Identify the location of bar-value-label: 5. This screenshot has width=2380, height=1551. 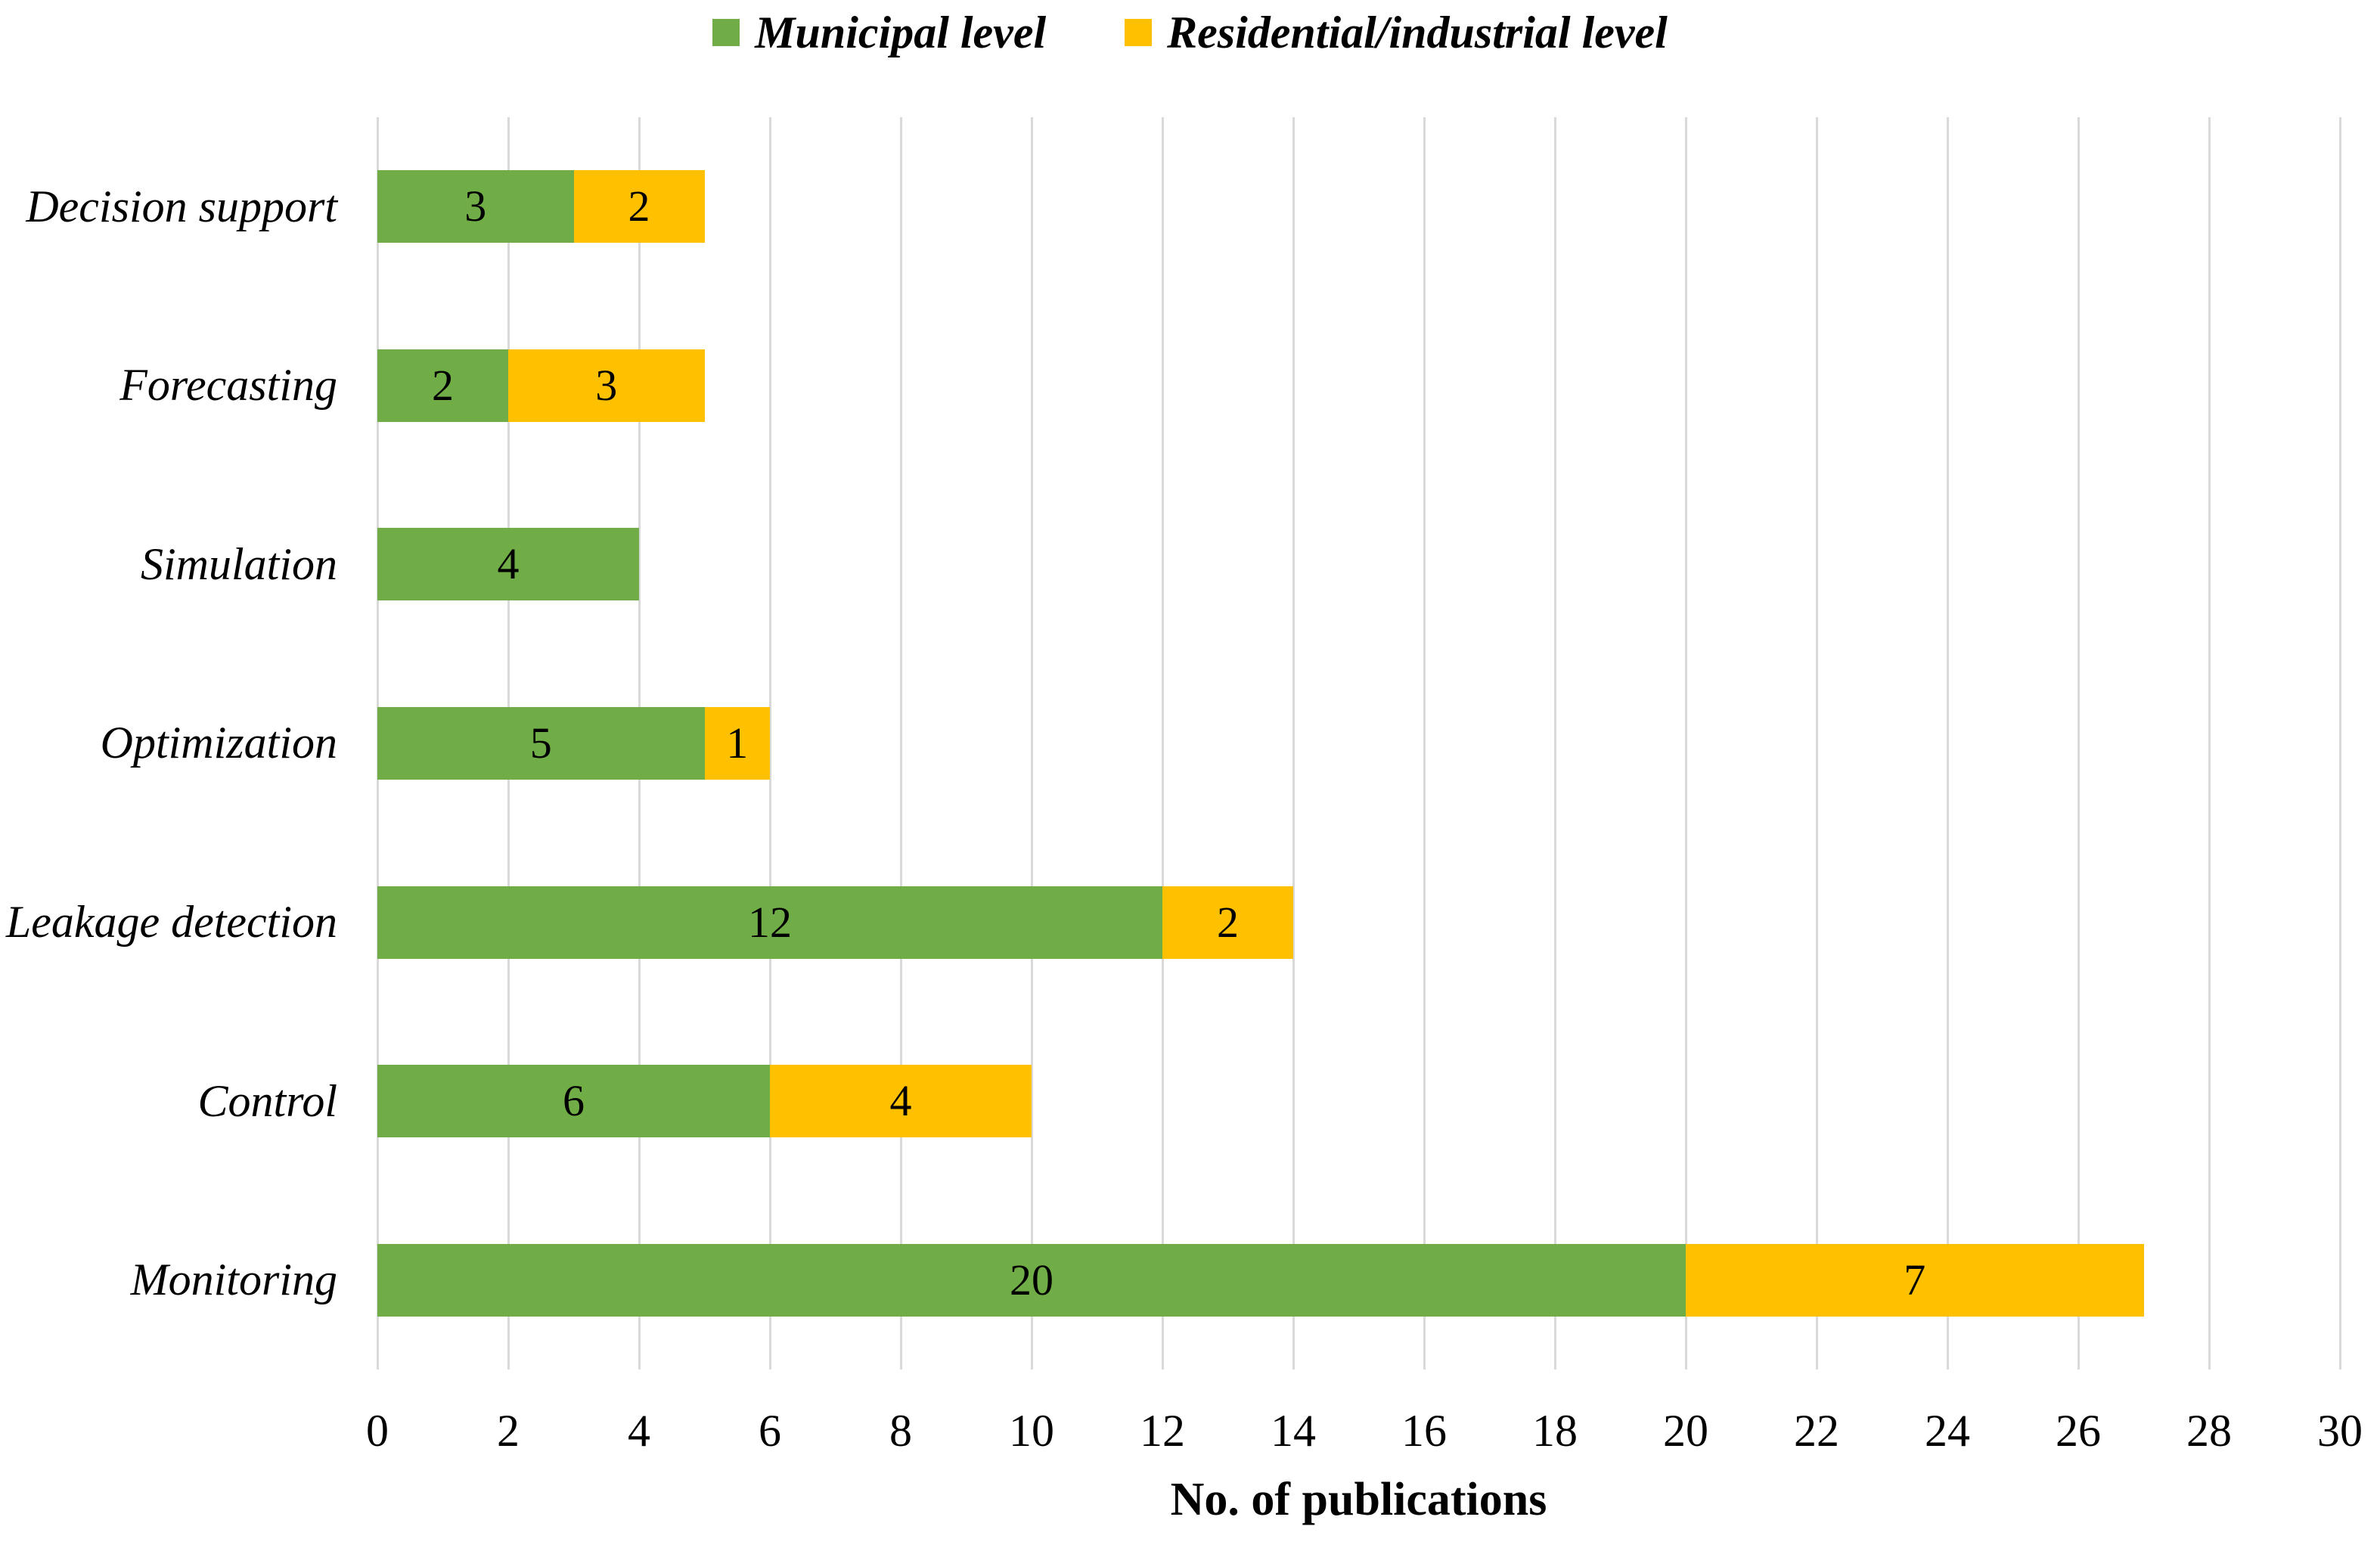
(540, 743).